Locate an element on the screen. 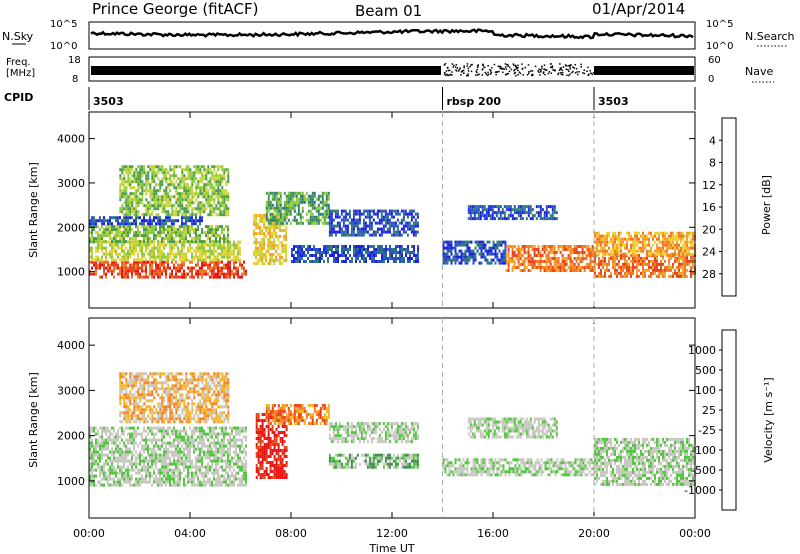  colorbar-tick-0-2: 12 is located at coordinates (709, 185).